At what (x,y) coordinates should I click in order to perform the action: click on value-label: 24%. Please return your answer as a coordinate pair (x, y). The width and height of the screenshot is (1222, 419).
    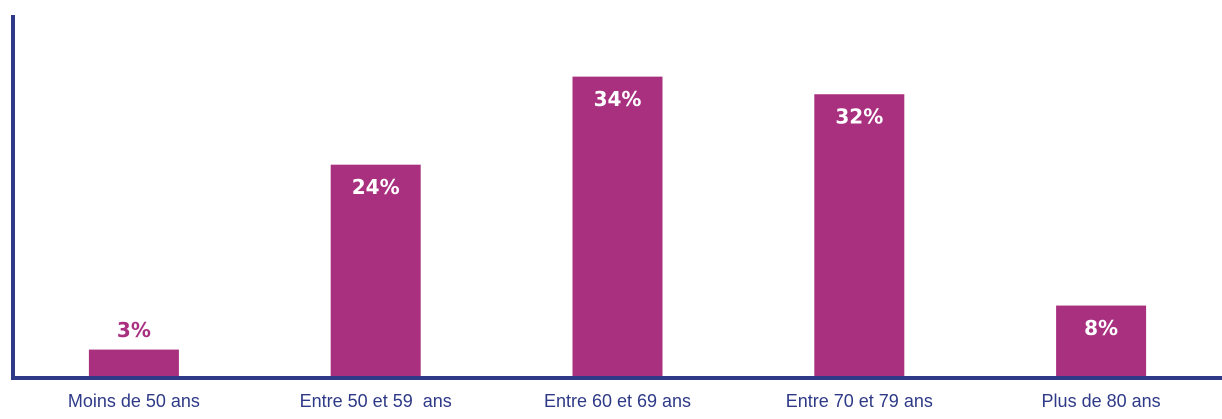
    Looking at the image, I should click on (376, 187).